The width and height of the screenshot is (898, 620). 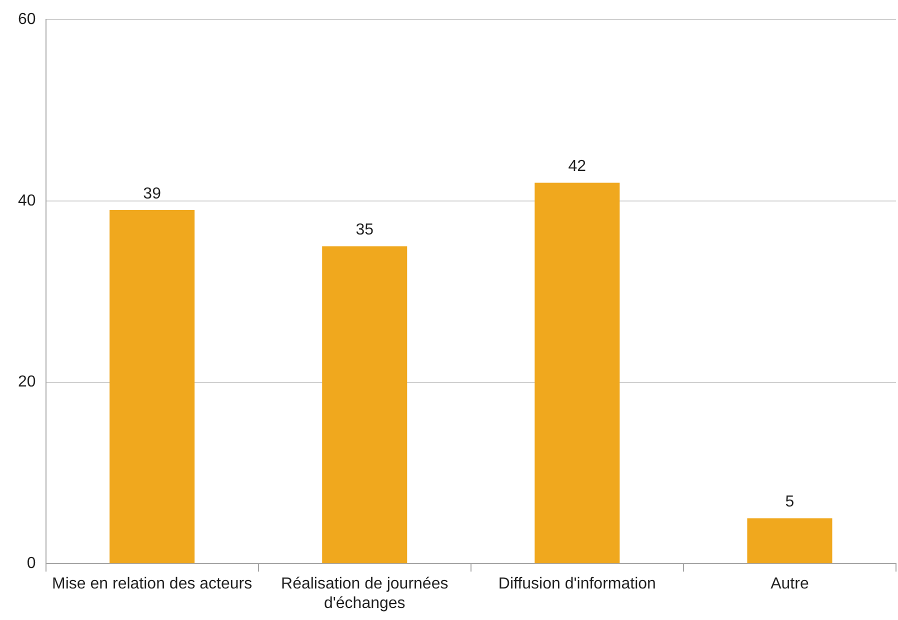 I want to click on x-tick-label: Autre, so click(x=789, y=584).